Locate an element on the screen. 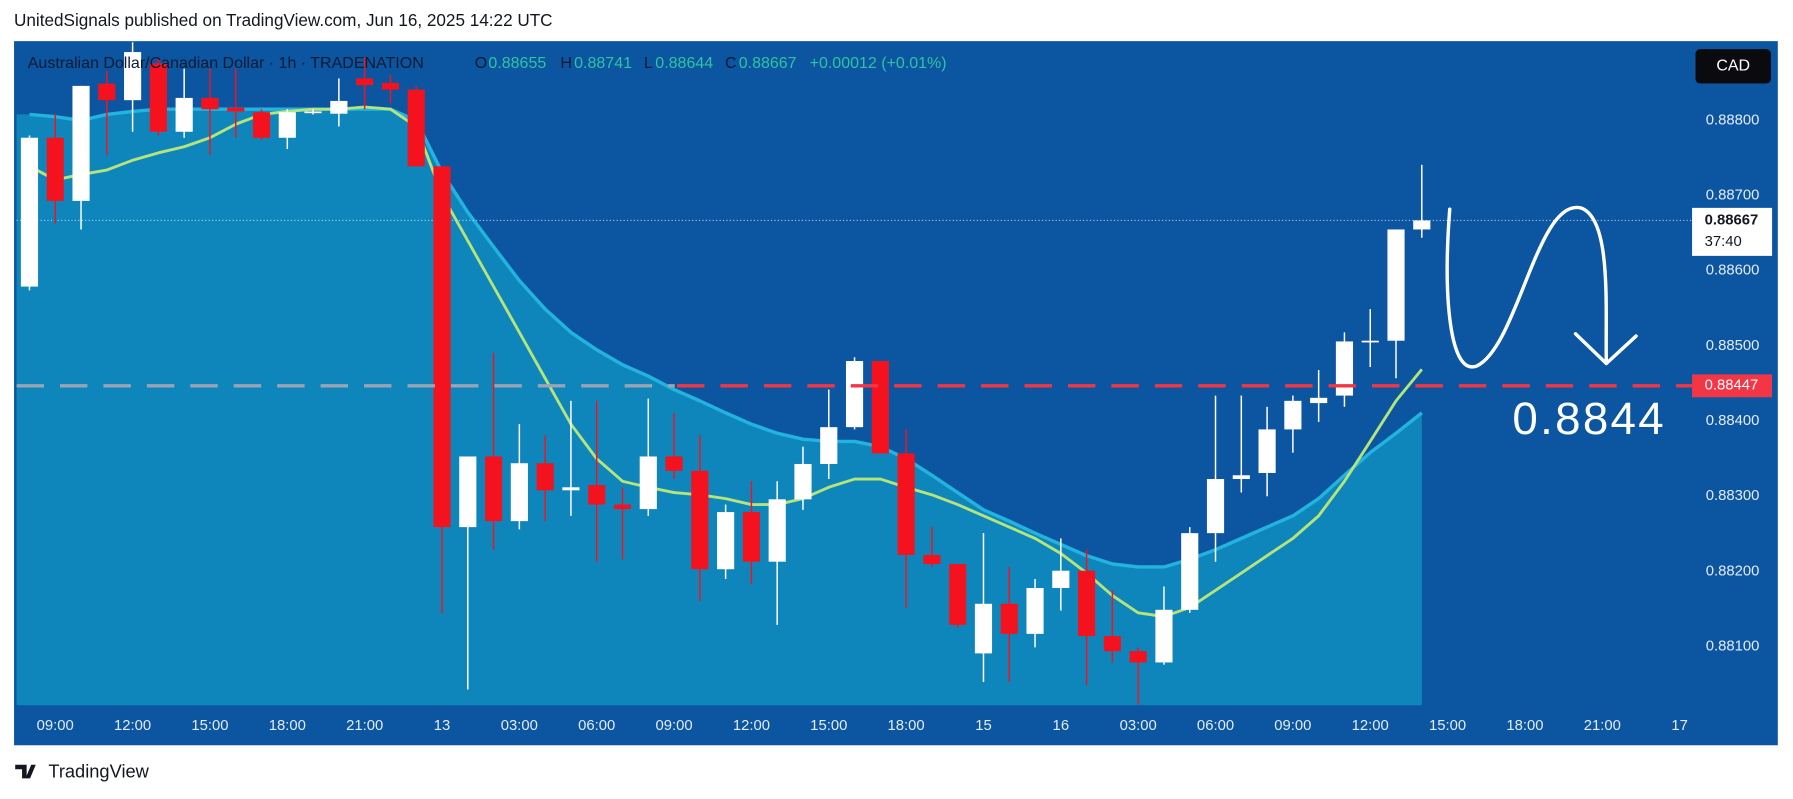 The image size is (1793, 799). hand-drawn-arrow is located at coordinates (1541, 287).